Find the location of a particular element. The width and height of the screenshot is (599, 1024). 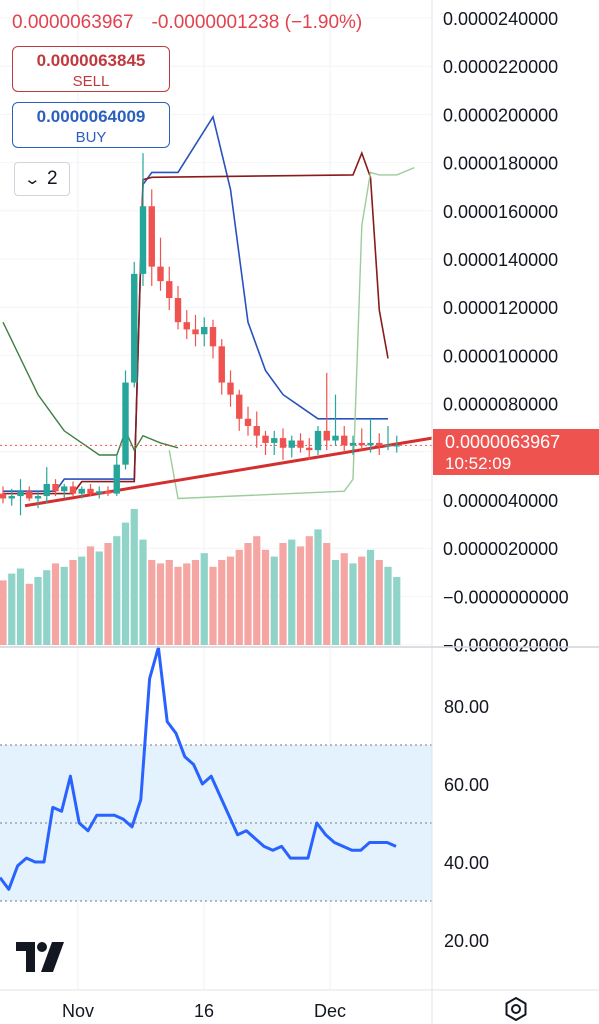

bar-countdown: 10:52:09 is located at coordinates (478, 463).